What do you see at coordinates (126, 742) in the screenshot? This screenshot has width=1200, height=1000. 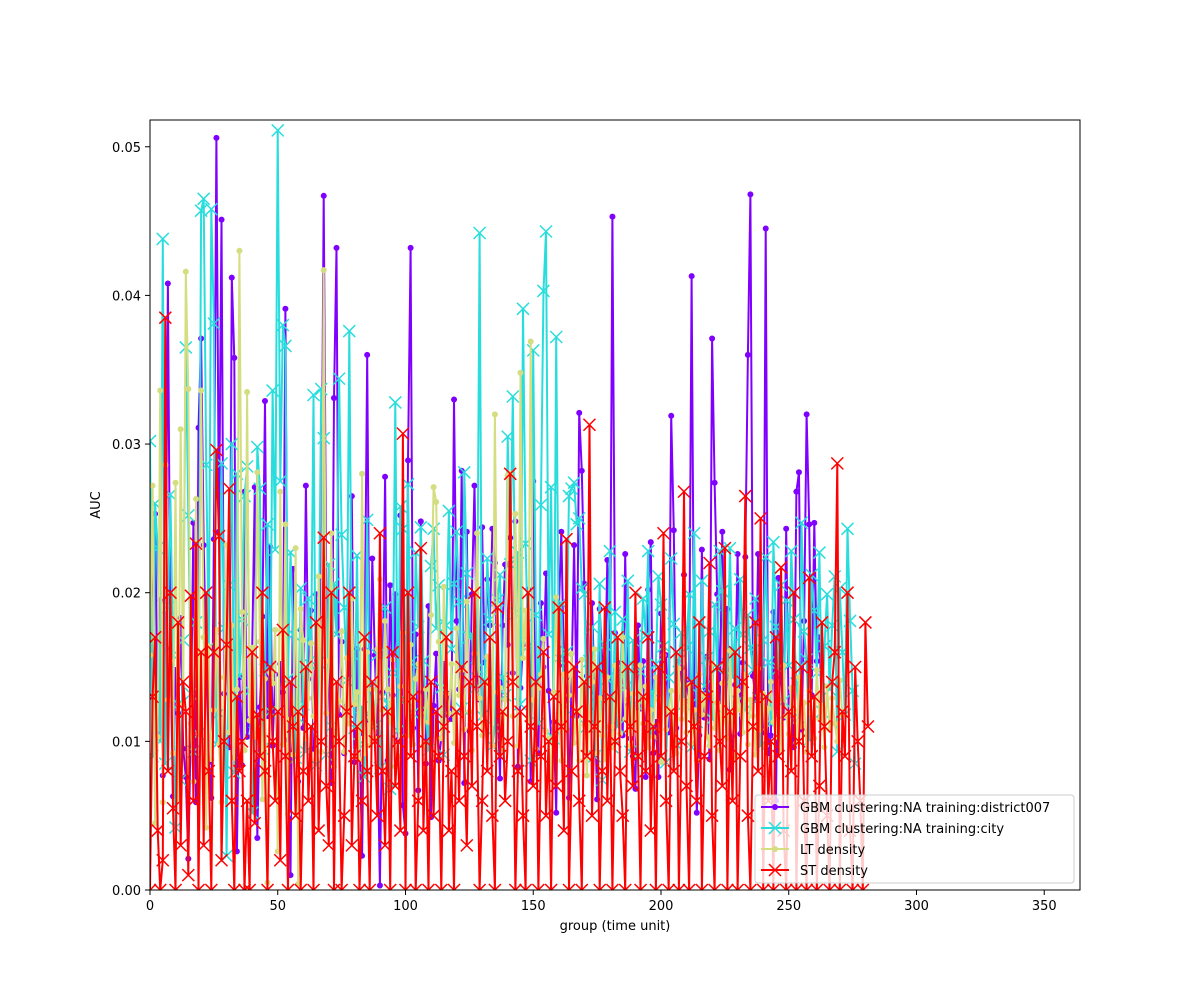 I see `y-tick-label: 0.01` at bounding box center [126, 742].